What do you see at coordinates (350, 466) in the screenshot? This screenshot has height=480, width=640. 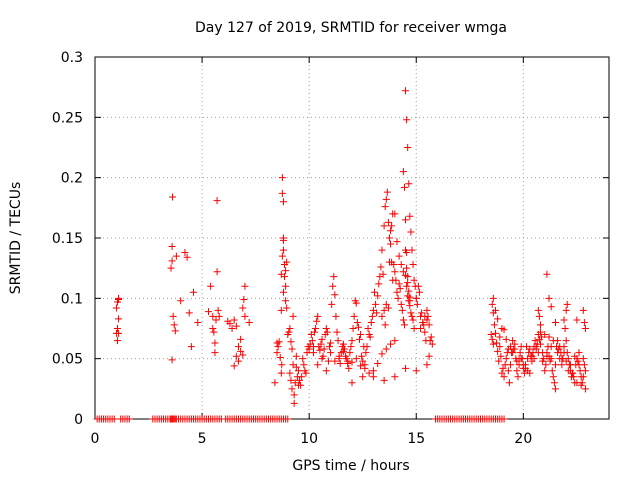 I see `x-axis-label: GPS time / hours` at bounding box center [350, 466].